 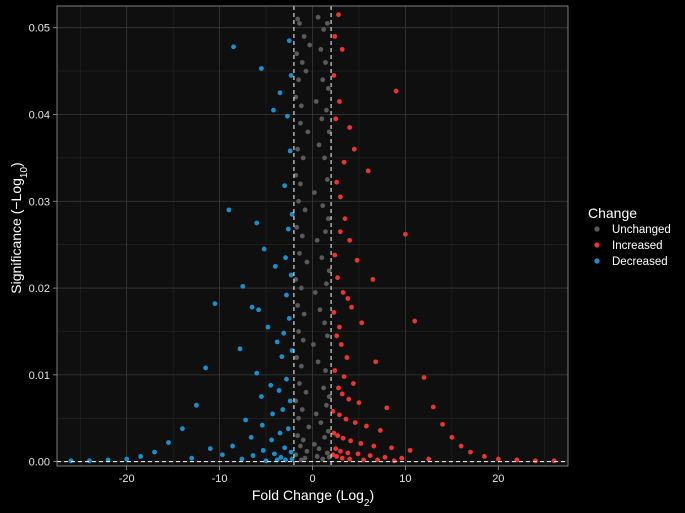 What do you see at coordinates (405, 479) in the screenshot?
I see `x-tick-label: 10` at bounding box center [405, 479].